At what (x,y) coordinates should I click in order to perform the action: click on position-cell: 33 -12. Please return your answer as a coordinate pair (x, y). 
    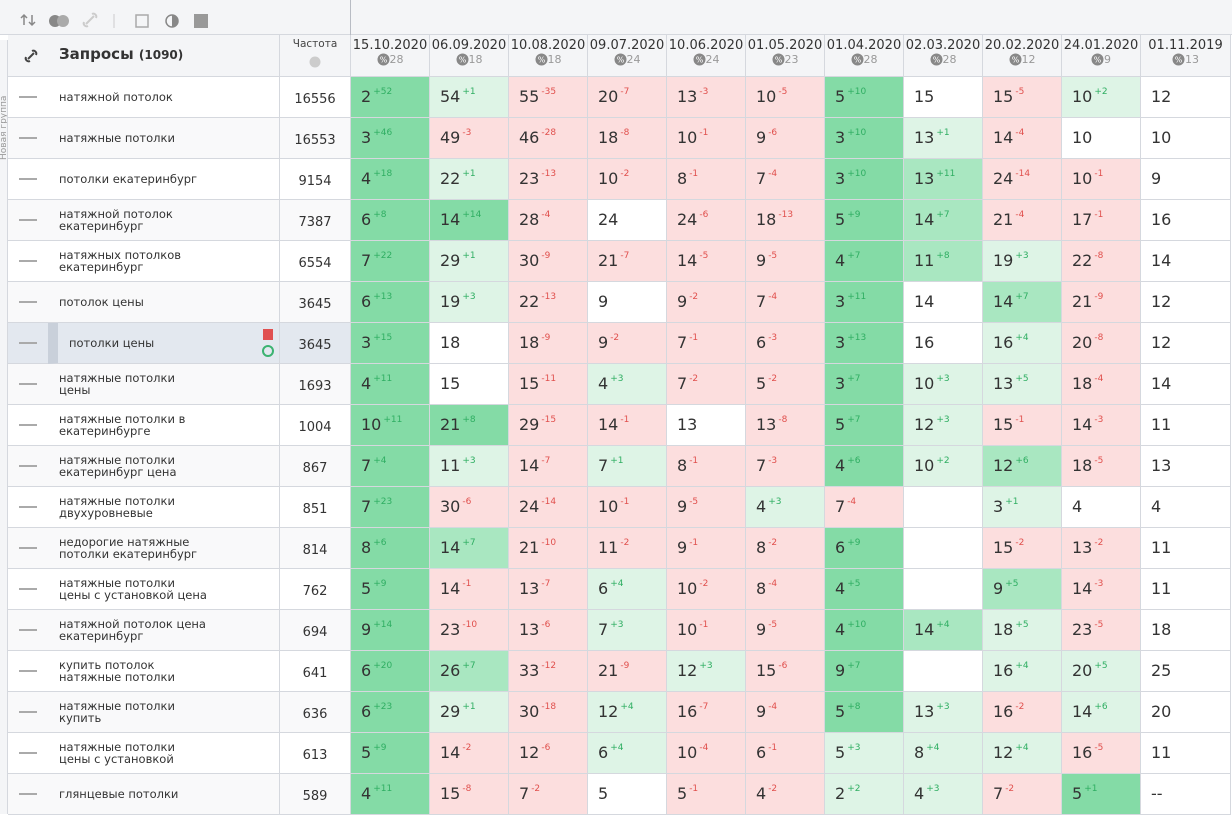
    Looking at the image, I should click on (548, 671).